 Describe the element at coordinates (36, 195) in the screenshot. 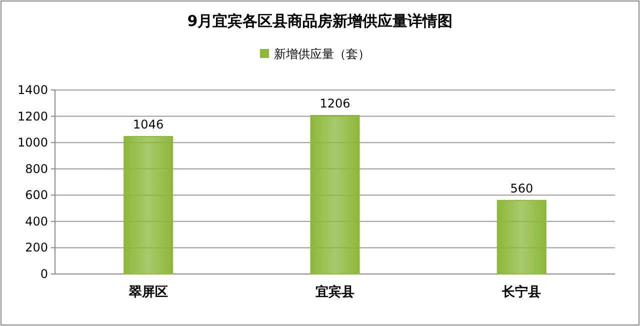

I see `y-tick-label: 600` at that location.